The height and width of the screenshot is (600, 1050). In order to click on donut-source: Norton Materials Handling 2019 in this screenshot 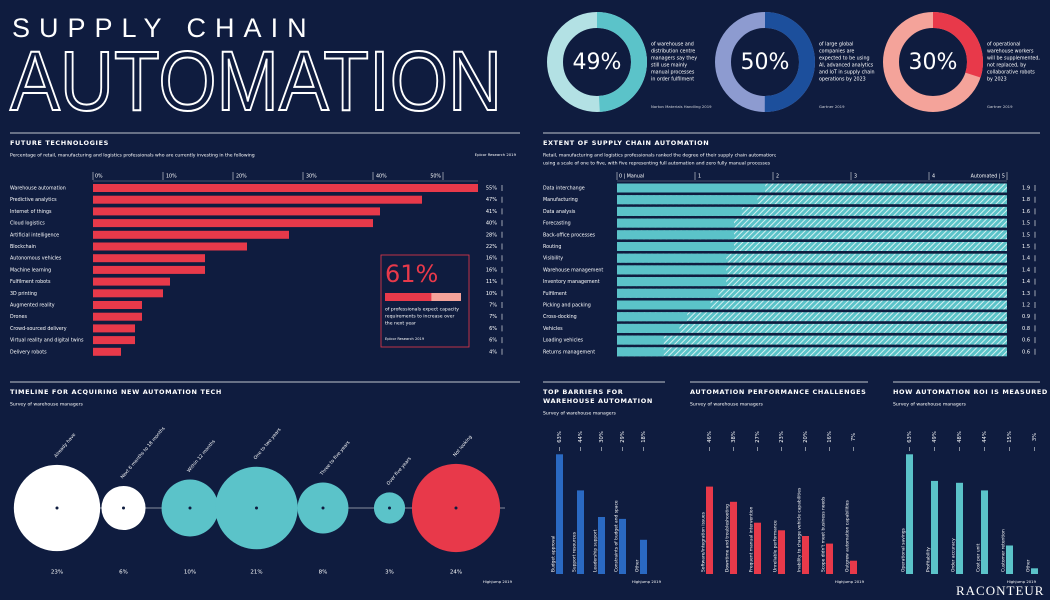, I will do `click(681, 106)`.